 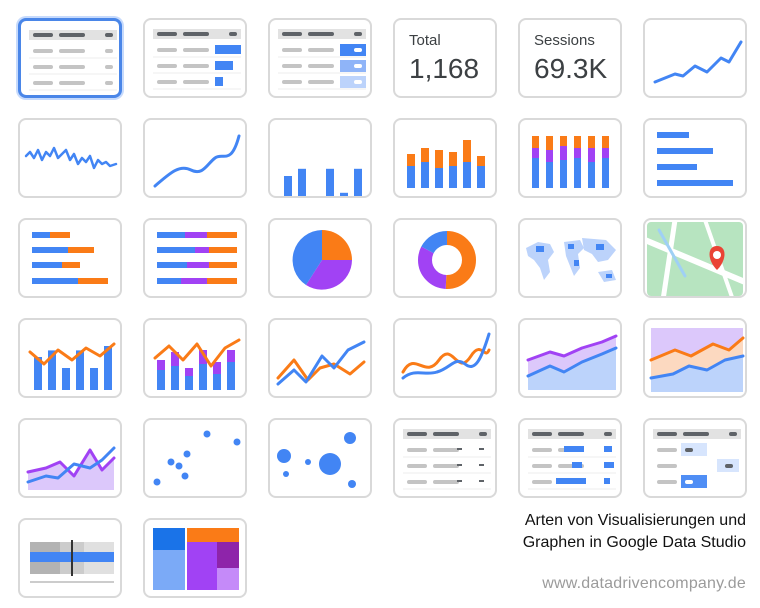 I want to click on scorecard-value: 1,168, so click(x=444, y=68).